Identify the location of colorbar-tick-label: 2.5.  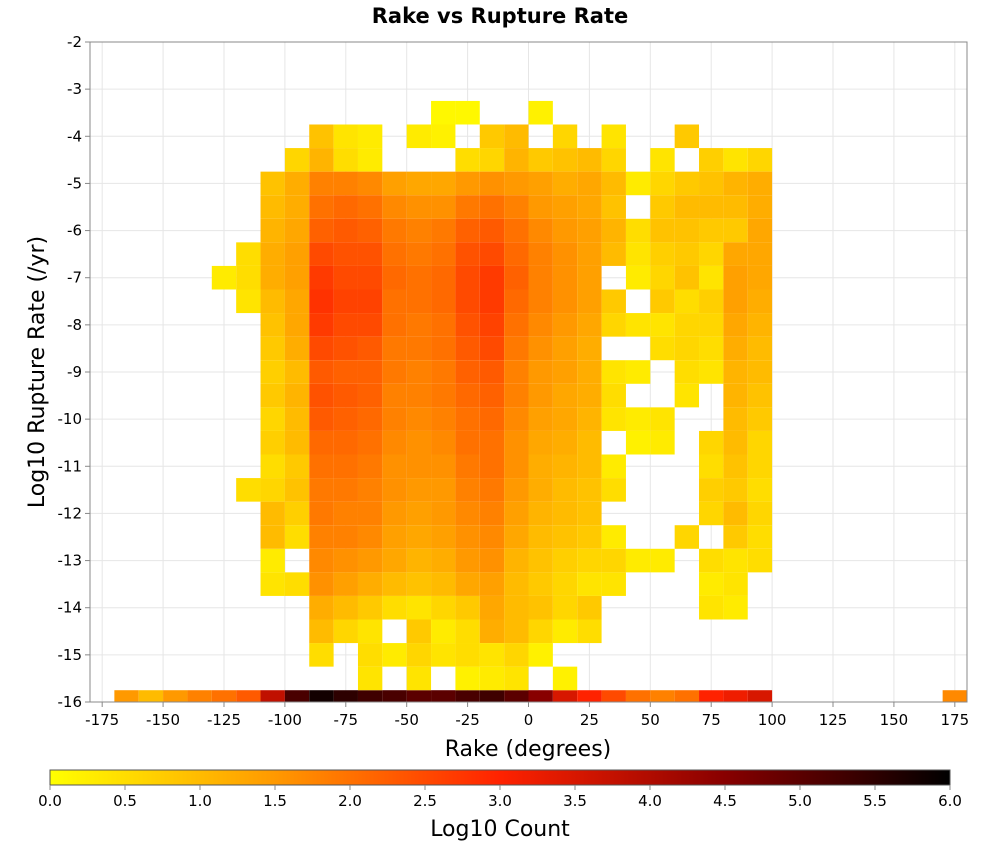
(425, 801).